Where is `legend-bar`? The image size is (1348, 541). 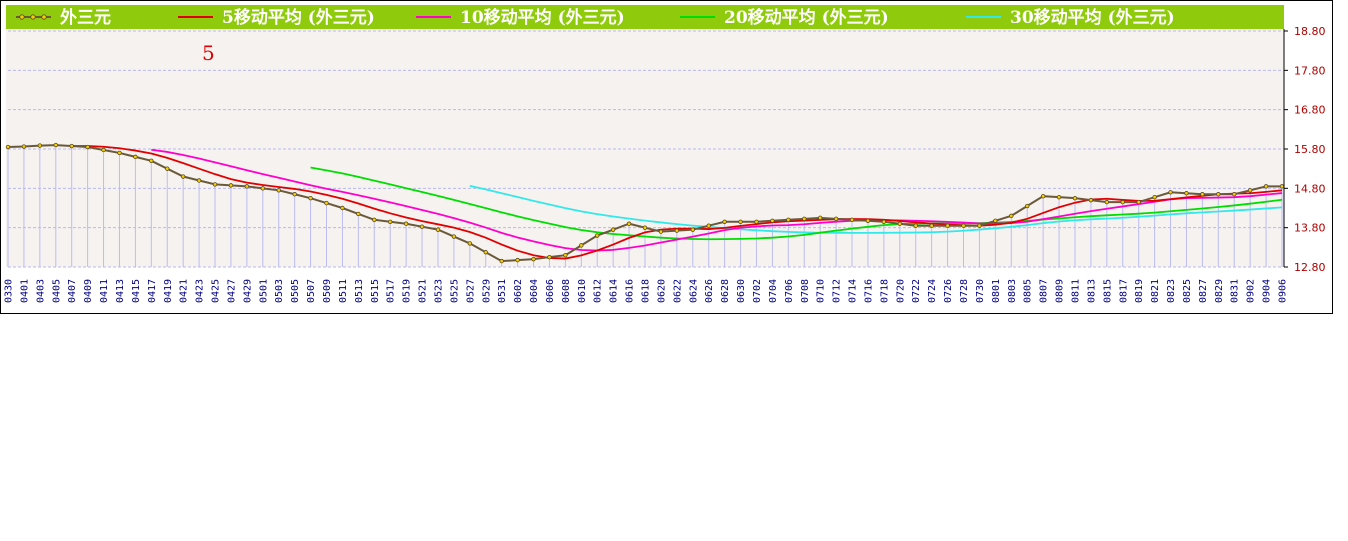 legend-bar is located at coordinates (645, 17).